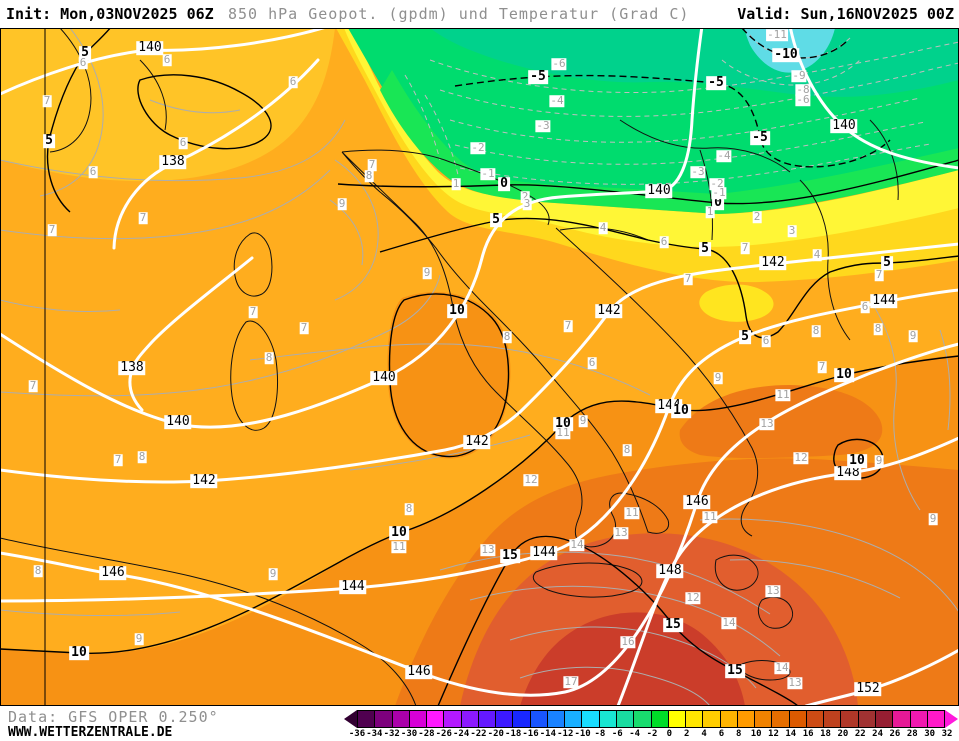 This screenshot has width=959, height=741. What do you see at coordinates (443, 734) in the screenshot?
I see `colorbar-tick-label: -26` at bounding box center [443, 734].